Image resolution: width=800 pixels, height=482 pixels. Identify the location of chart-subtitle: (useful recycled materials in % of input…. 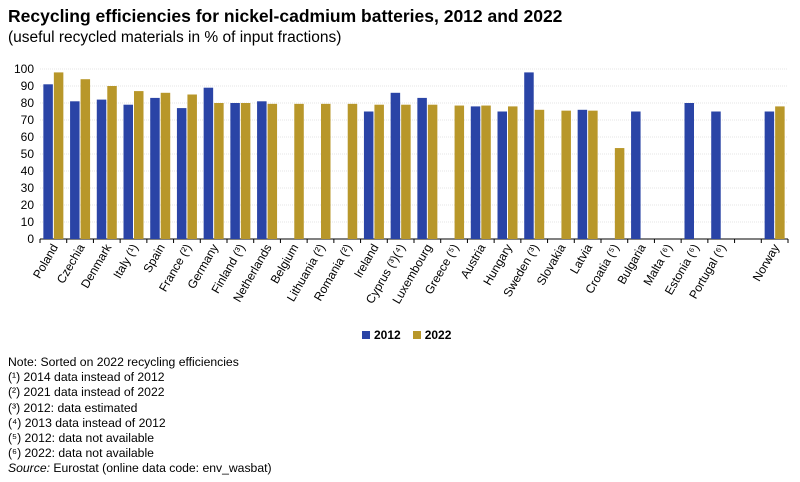
(175, 37).